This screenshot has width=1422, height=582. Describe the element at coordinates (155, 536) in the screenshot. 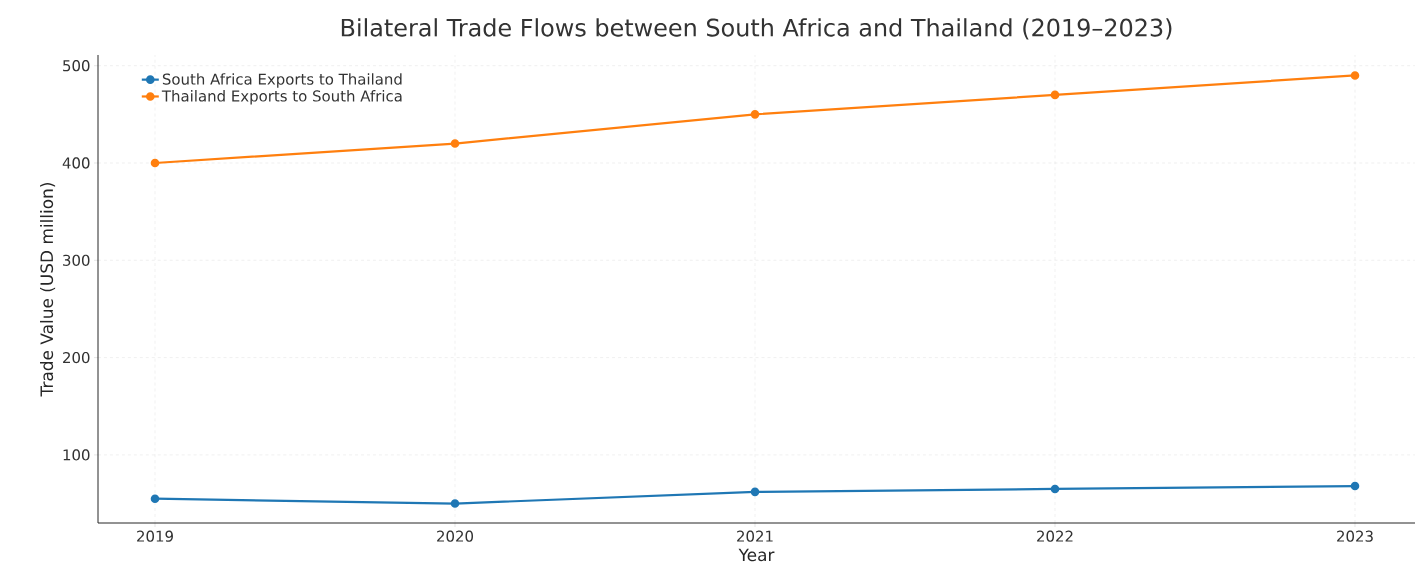

I see `x-tick-label: 2019` at that location.